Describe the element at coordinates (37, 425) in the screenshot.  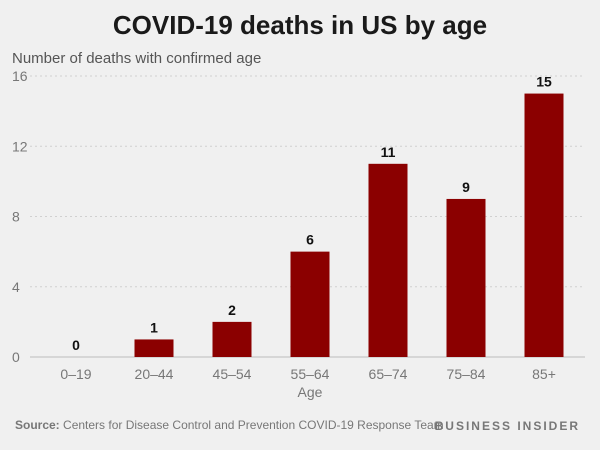
I see `source-label: Source:` at that location.